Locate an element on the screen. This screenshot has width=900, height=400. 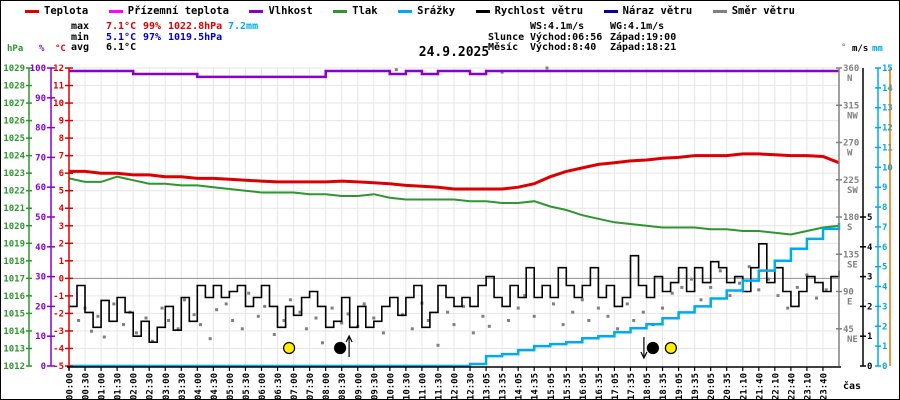
legend-label: Směr větru is located at coordinates (763, 11).